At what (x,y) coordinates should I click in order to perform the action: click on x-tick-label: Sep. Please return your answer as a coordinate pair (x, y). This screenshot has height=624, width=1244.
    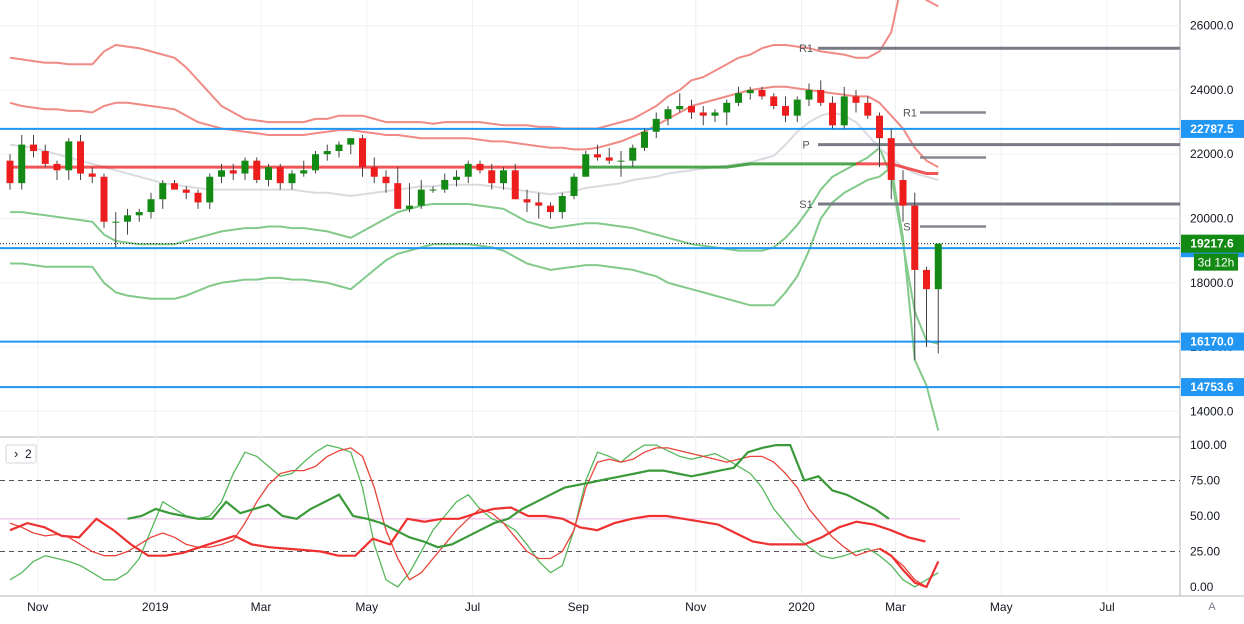
    Looking at the image, I should click on (579, 607).